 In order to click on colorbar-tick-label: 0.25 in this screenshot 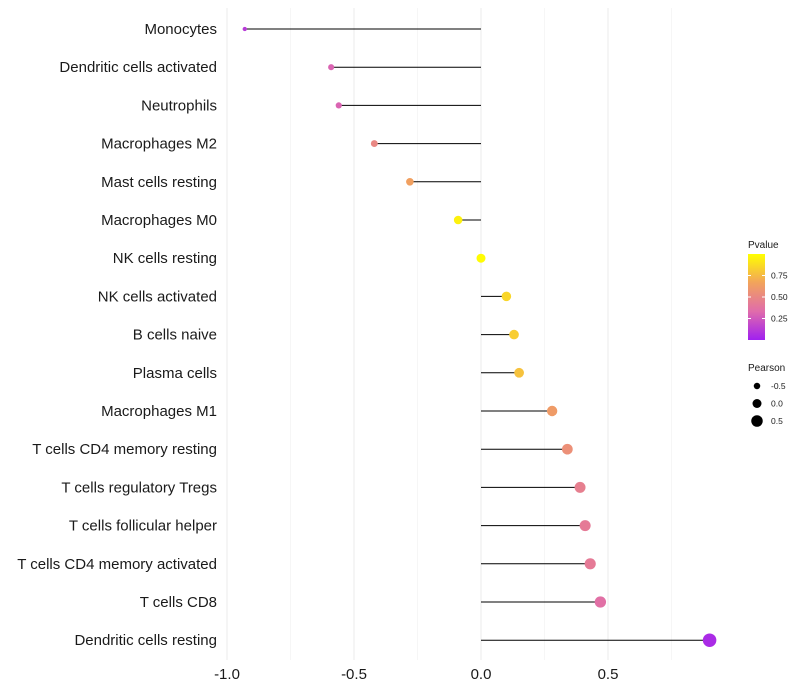, I will do `click(779, 319)`.